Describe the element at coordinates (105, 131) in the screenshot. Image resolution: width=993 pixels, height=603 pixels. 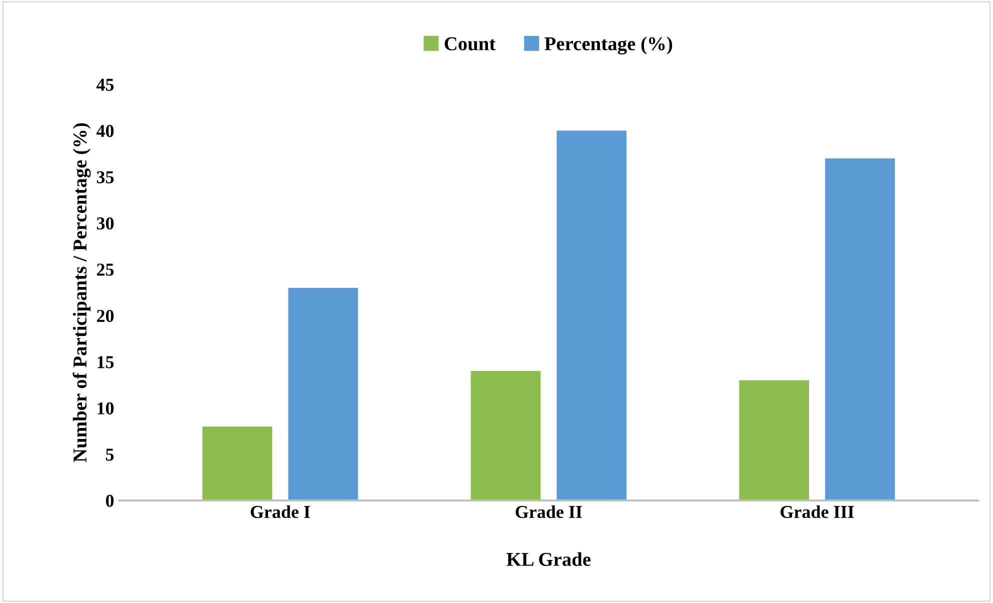
I see `y-tick-label: 40` at that location.